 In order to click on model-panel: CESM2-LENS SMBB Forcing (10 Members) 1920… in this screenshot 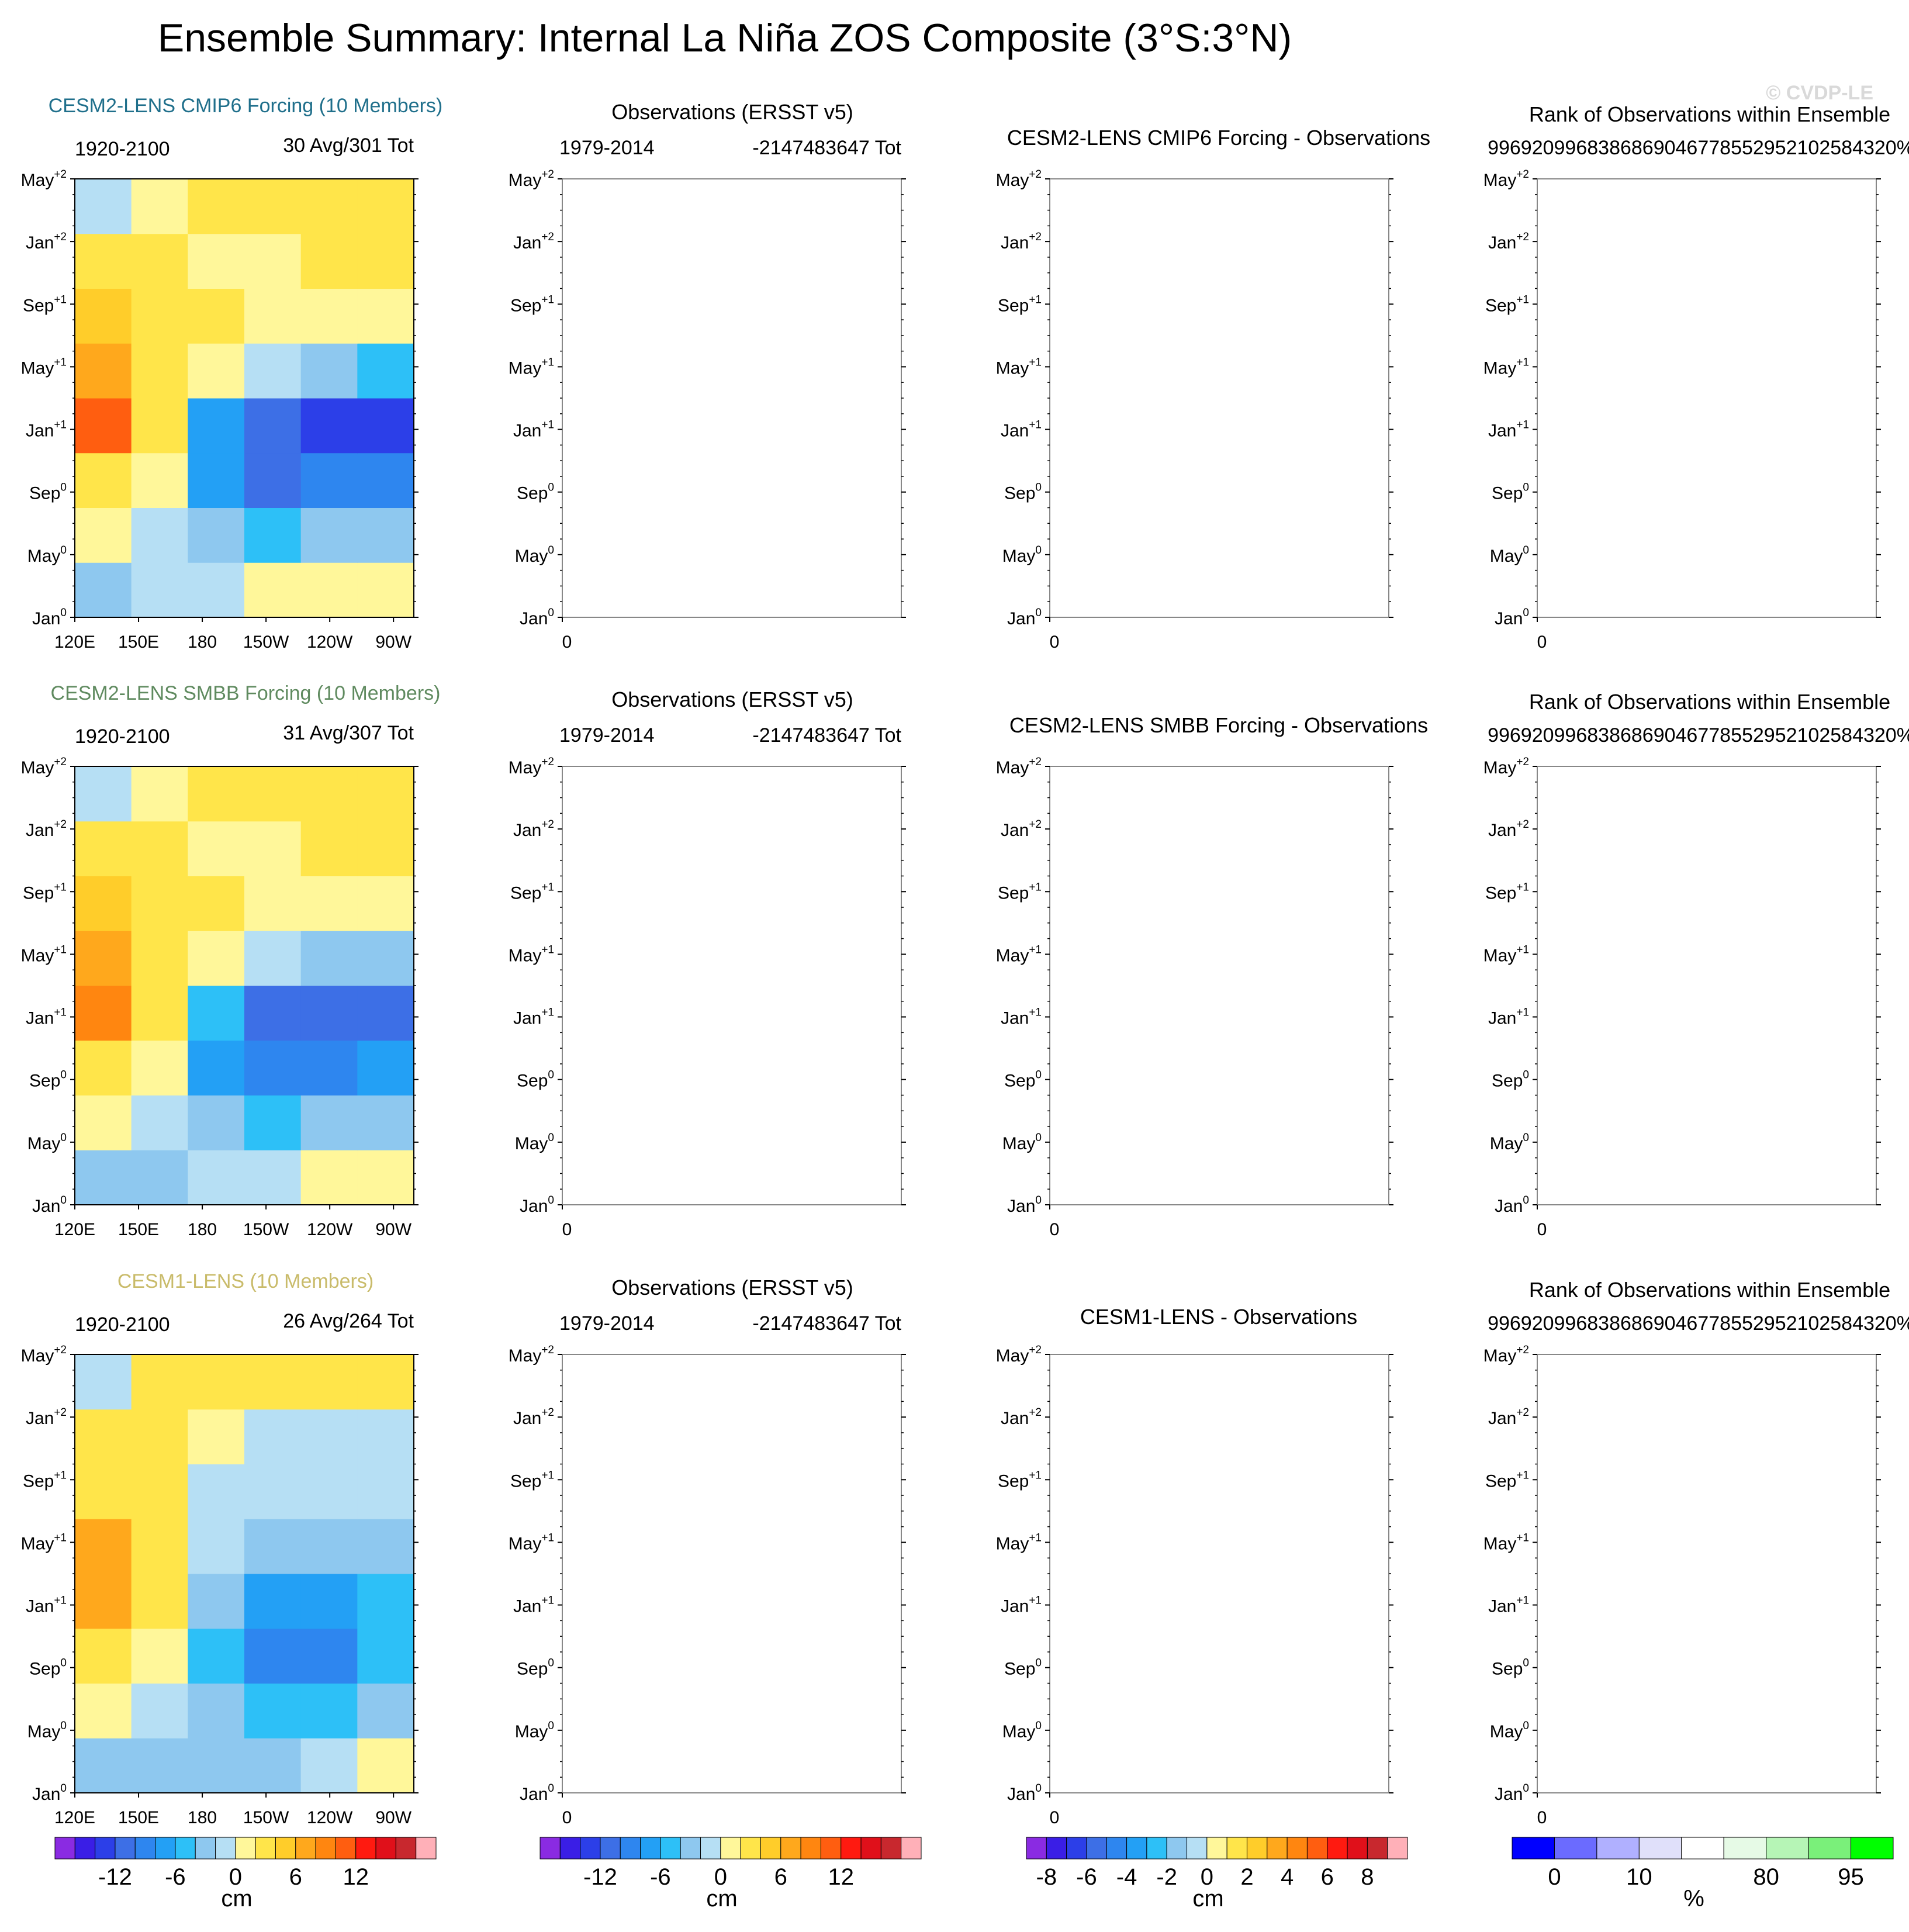, I will do `click(231, 961)`.